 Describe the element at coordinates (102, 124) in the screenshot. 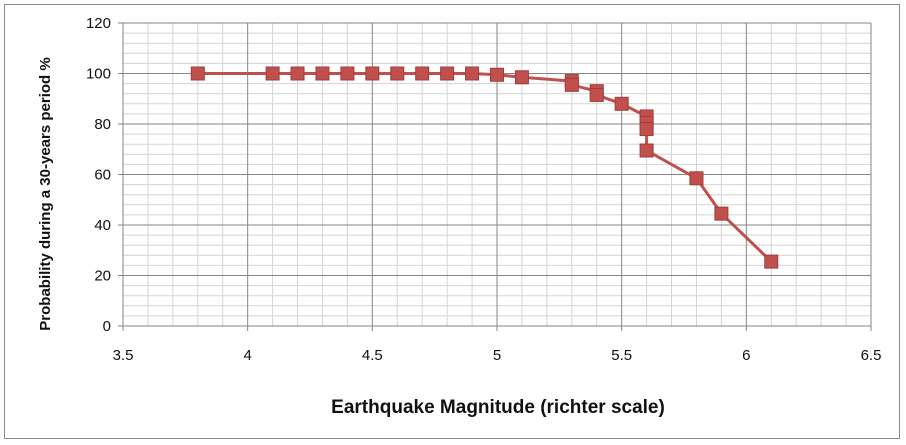

I see `y-tick-label: 80` at that location.